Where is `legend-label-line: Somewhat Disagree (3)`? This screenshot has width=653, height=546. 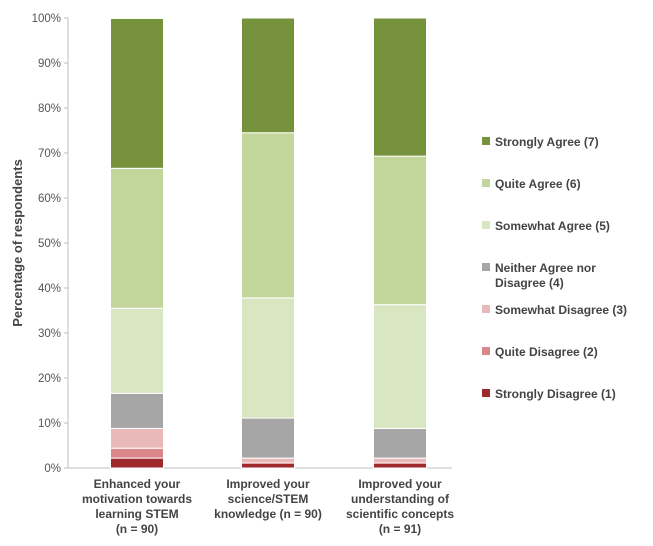 legend-label-line: Somewhat Disagree (3) is located at coordinates (561, 310).